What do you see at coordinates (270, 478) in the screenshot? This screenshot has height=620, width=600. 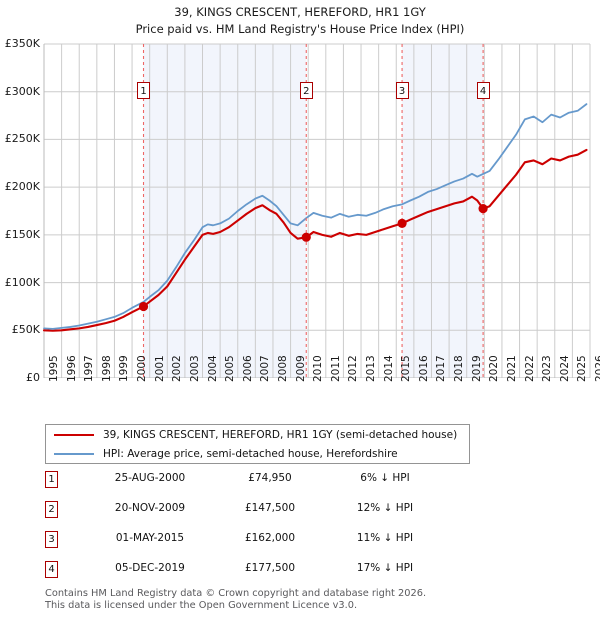 I see `sale-price: £74,950` at bounding box center [270, 478].